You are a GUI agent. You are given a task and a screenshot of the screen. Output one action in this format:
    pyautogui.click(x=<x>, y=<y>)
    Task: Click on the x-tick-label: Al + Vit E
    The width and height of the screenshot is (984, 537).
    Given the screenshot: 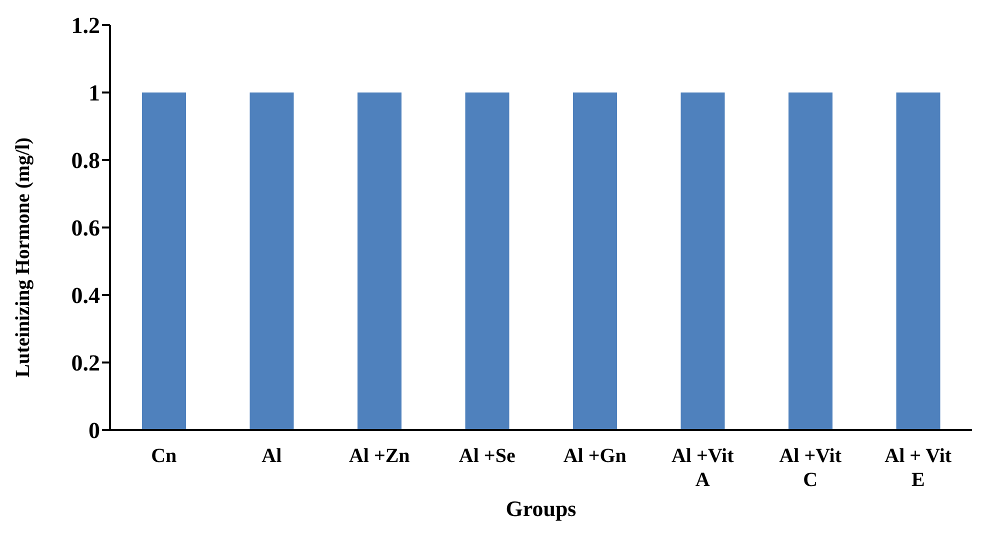 What is the action you would take?
    pyautogui.click(x=918, y=468)
    